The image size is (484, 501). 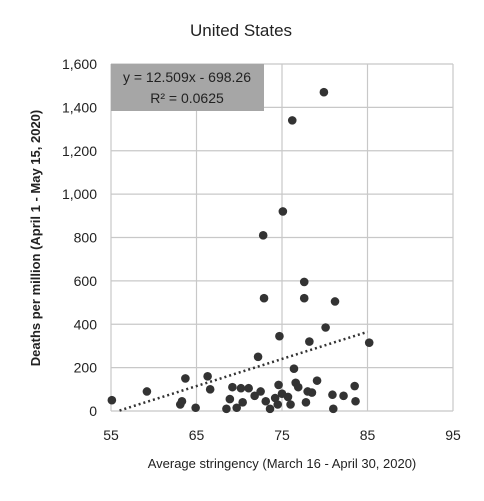 I want to click on y-tick-label: 600, so click(x=86, y=281).